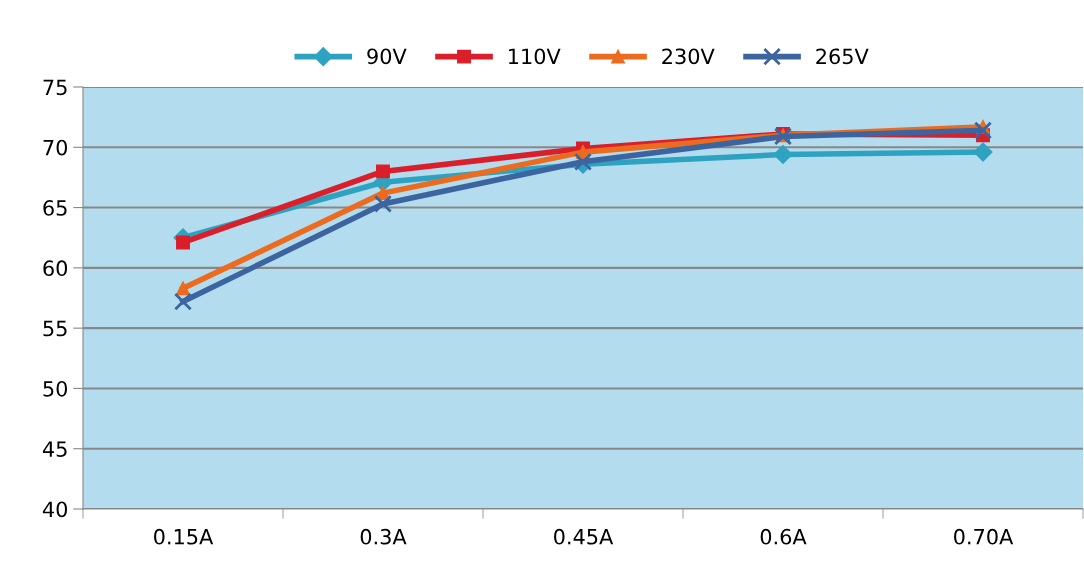 This screenshot has height=577, width=1084. What do you see at coordinates (535, 56) in the screenshot?
I see `legend-label: 110V` at bounding box center [535, 56].